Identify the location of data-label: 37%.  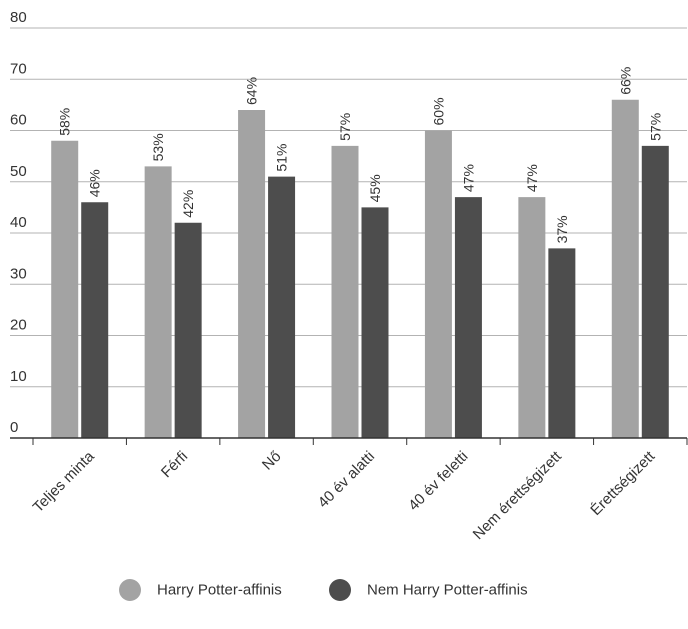
(562, 229).